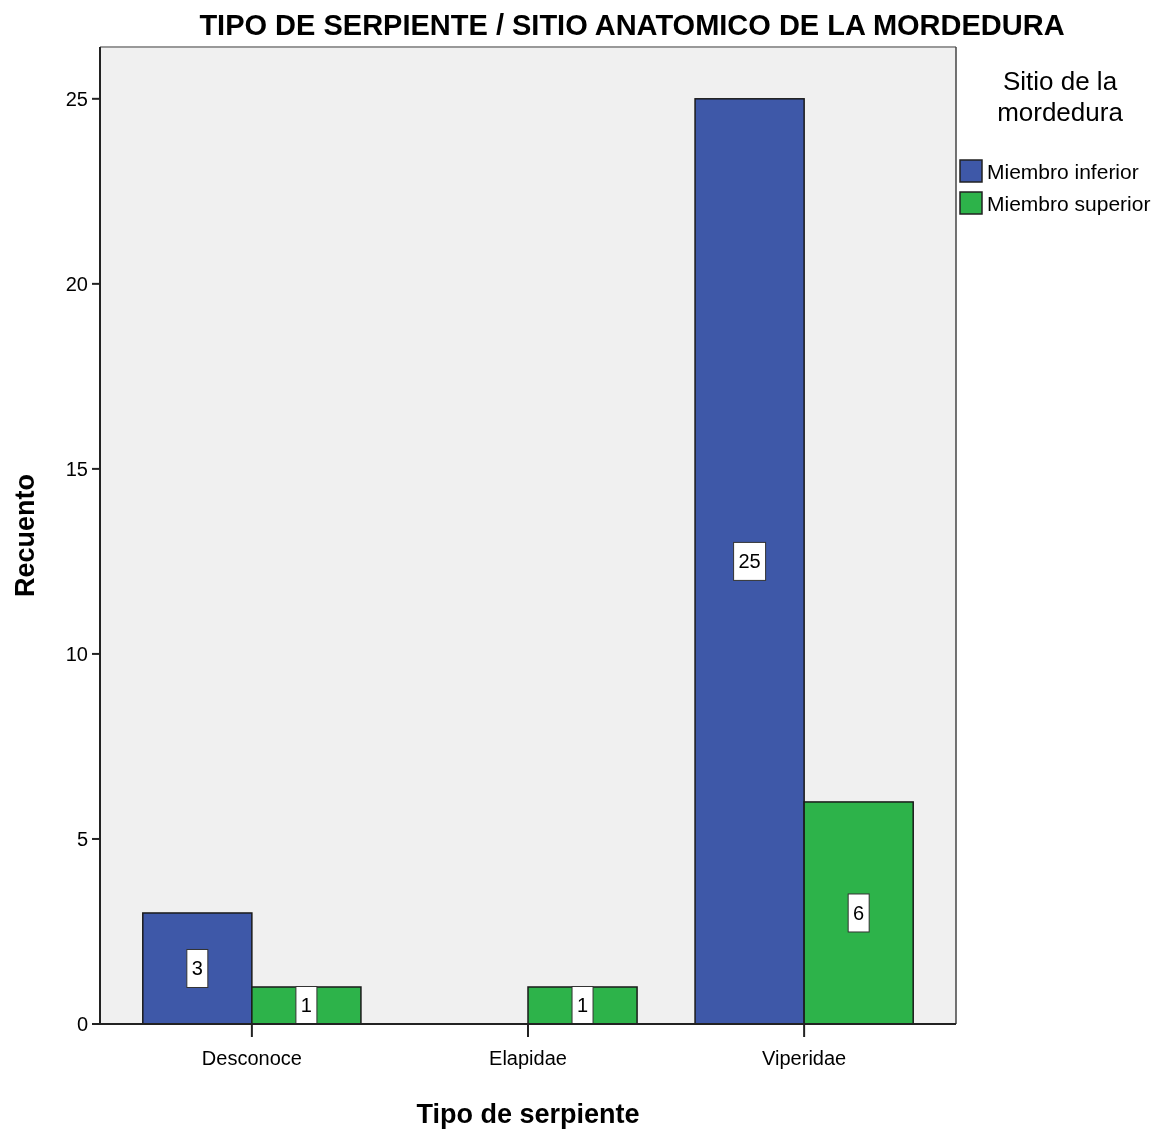 The image size is (1169, 1134). What do you see at coordinates (76, 98) in the screenshot?
I see `y-tick-label: 25` at bounding box center [76, 98].